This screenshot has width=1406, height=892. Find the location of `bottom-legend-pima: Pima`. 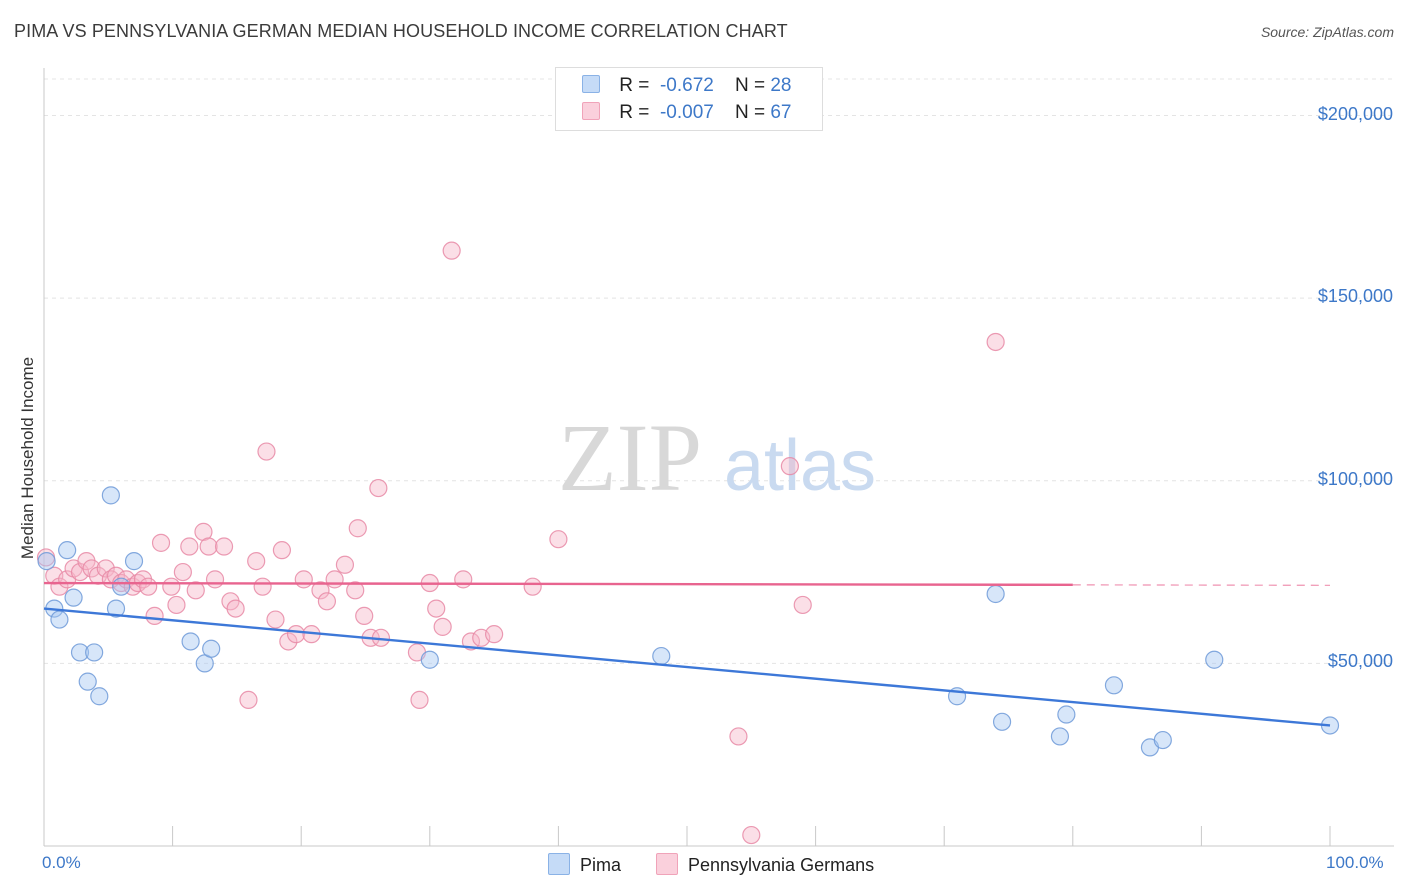

bottom-legend-pima: Pima is located at coordinates (584, 864).